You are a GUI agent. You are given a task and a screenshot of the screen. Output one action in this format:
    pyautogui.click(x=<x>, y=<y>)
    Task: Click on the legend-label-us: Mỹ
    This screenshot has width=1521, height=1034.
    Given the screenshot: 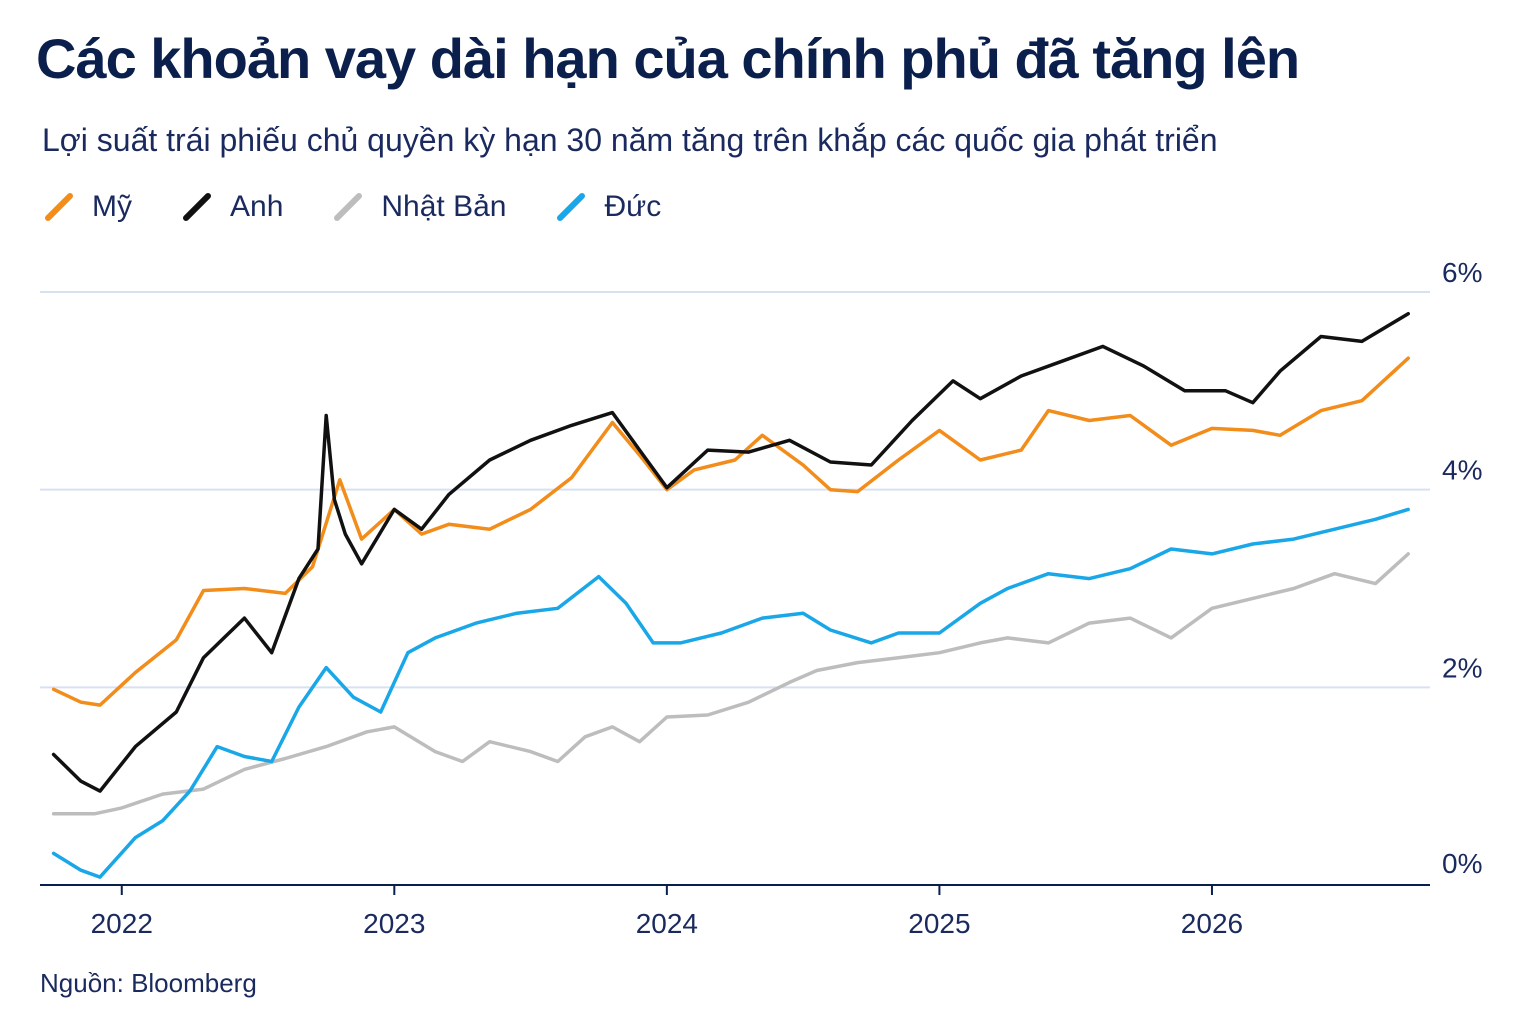 What is the action you would take?
    pyautogui.click(x=112, y=206)
    